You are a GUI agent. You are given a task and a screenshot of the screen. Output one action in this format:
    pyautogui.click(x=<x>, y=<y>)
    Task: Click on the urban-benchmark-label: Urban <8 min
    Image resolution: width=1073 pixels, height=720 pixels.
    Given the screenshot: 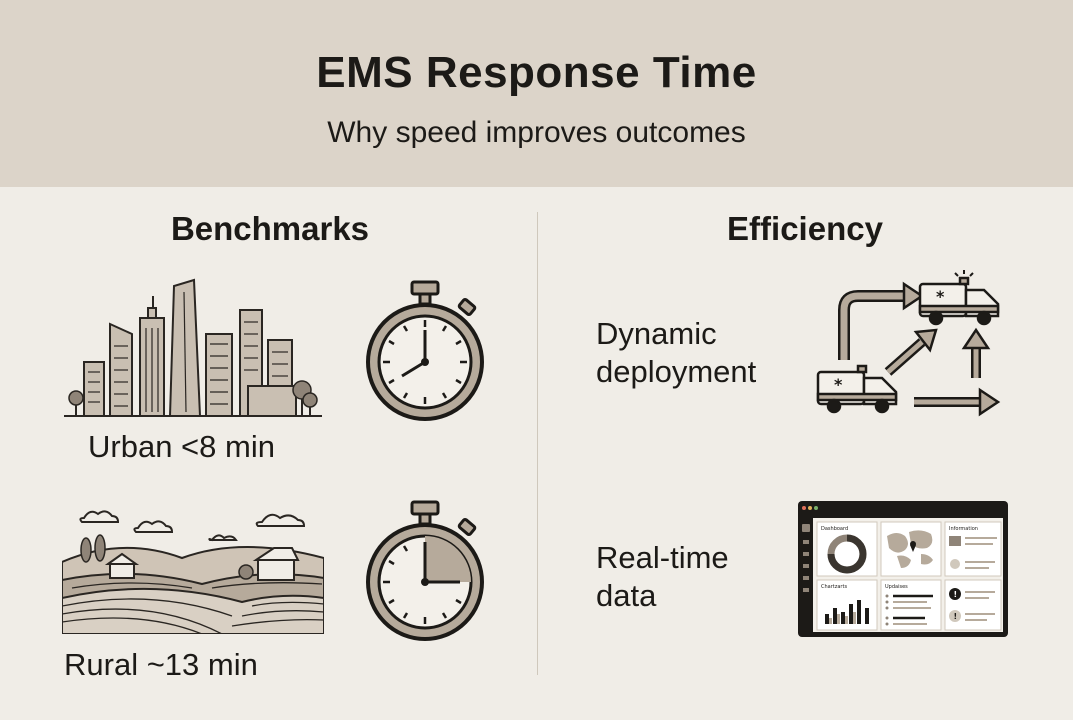 What is the action you would take?
    pyautogui.click(x=181, y=446)
    